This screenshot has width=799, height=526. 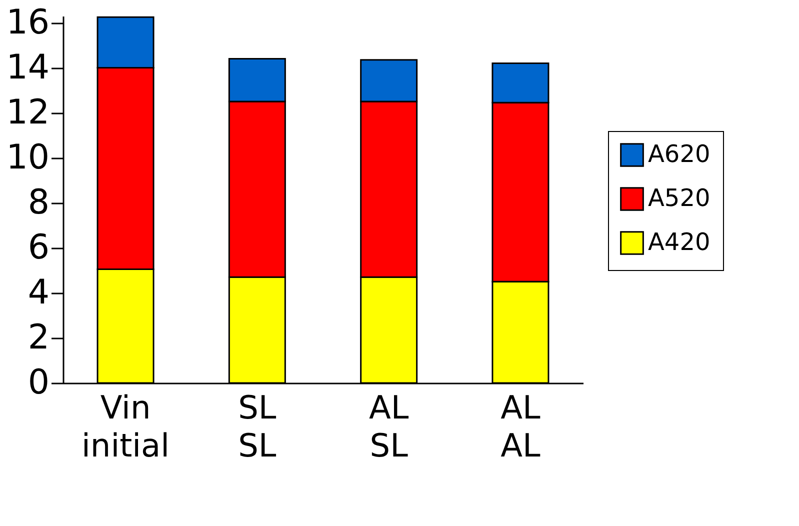 I want to click on legend-label: A620, so click(x=679, y=154).